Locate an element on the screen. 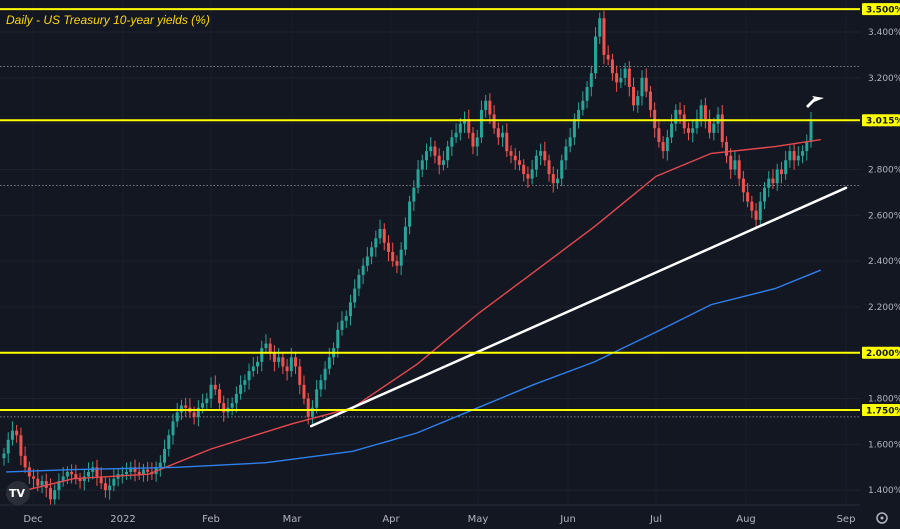 The width and height of the screenshot is (900, 529). y-tick-label: 2.800% is located at coordinates (884, 170).